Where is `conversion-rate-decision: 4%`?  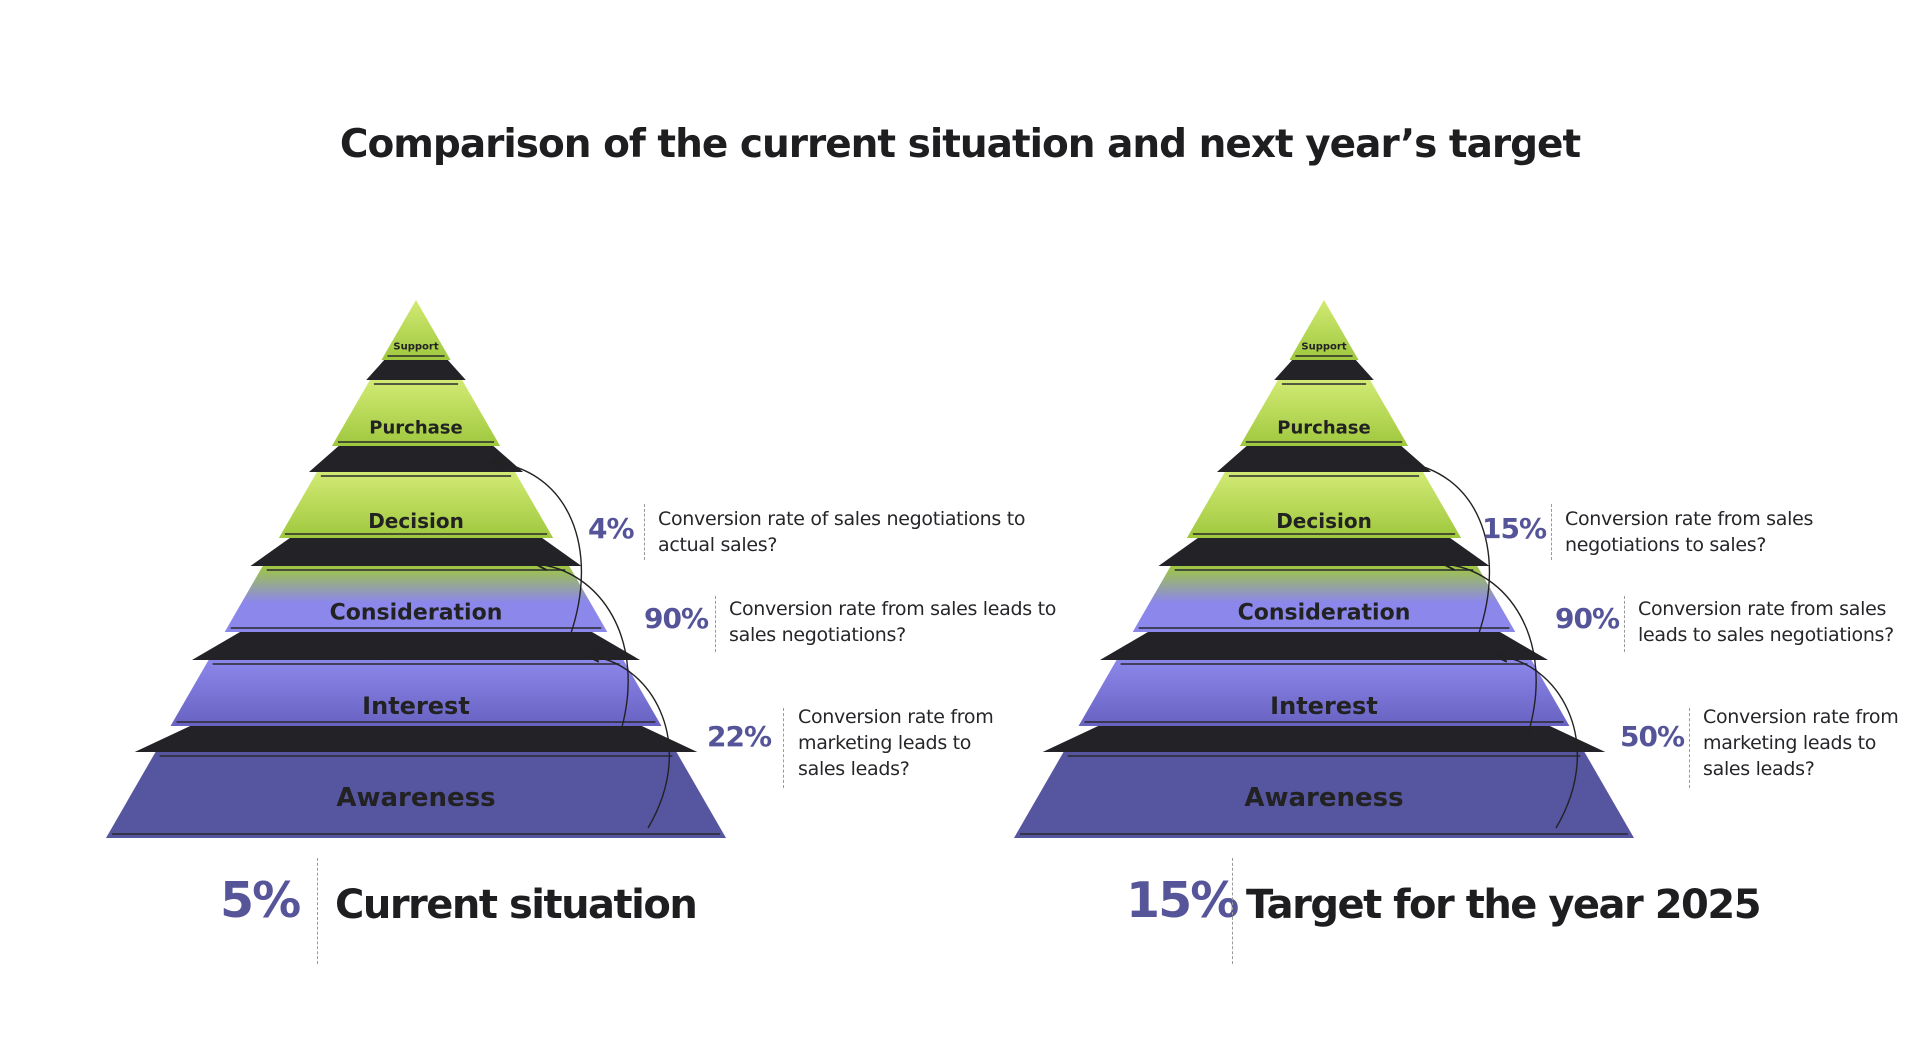
conversion-rate-decision: 4% is located at coordinates (611, 528).